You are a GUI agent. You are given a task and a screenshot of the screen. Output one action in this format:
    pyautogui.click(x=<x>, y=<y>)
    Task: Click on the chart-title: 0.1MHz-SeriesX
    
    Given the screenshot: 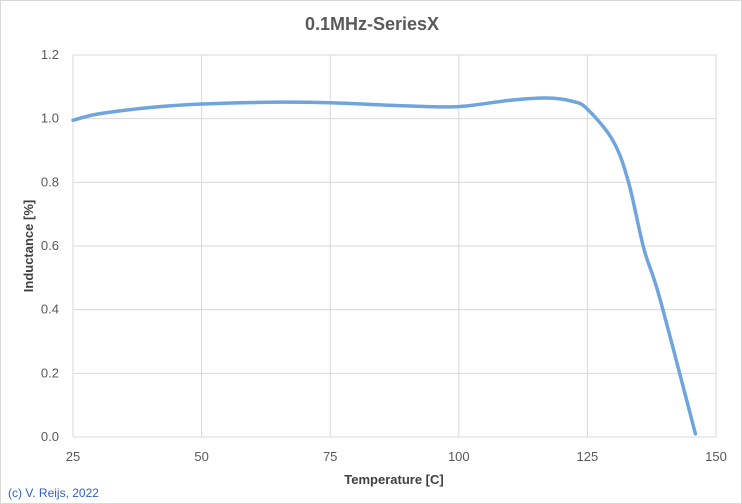 What is the action you would take?
    pyautogui.click(x=372, y=24)
    